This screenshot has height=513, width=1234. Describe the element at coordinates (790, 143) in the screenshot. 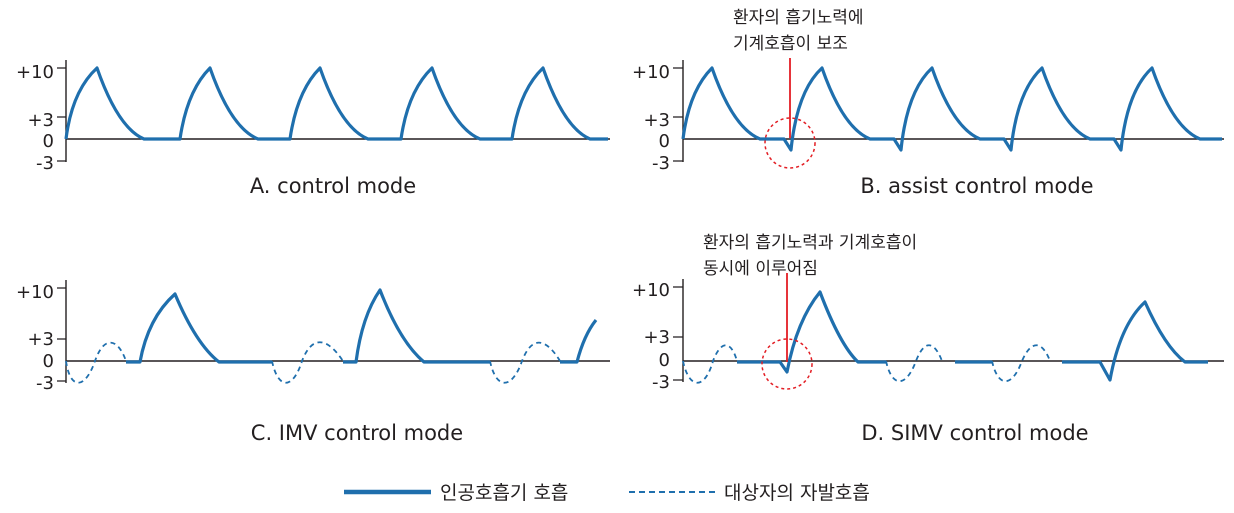

I see `patient-effort-highlight-circle` at that location.